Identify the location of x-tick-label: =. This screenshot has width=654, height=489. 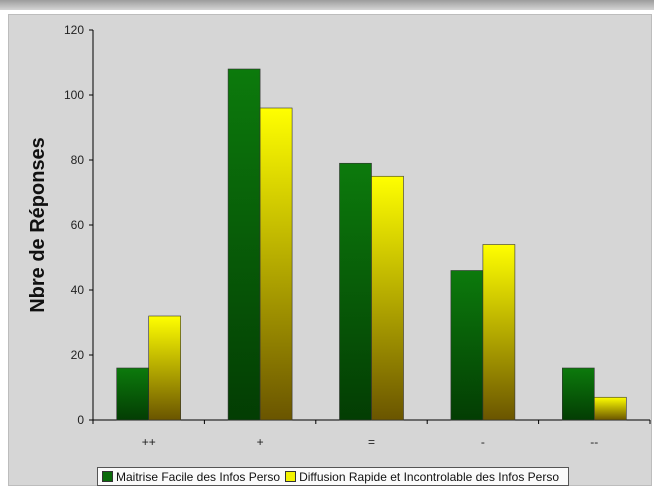
(371, 442).